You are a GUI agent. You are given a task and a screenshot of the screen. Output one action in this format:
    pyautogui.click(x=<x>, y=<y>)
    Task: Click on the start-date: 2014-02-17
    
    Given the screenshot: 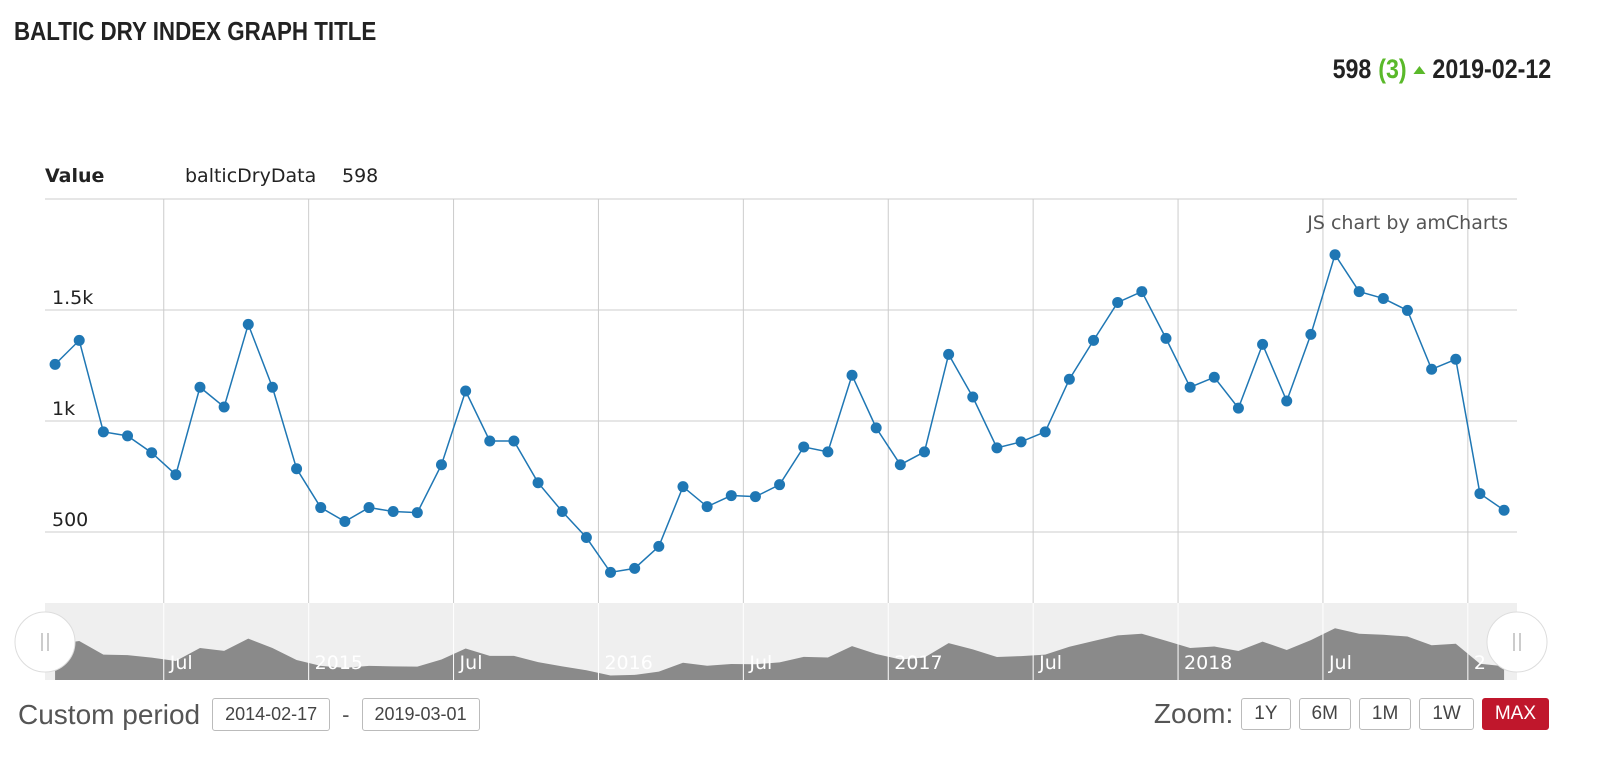 What is the action you would take?
    pyautogui.click(x=271, y=714)
    